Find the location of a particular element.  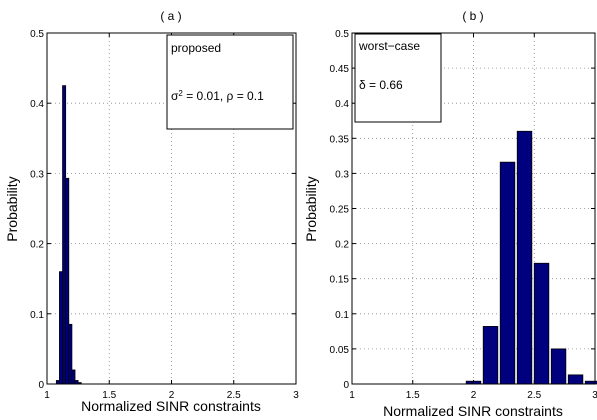

y-tick-label: 0.25 is located at coordinates (340, 210).